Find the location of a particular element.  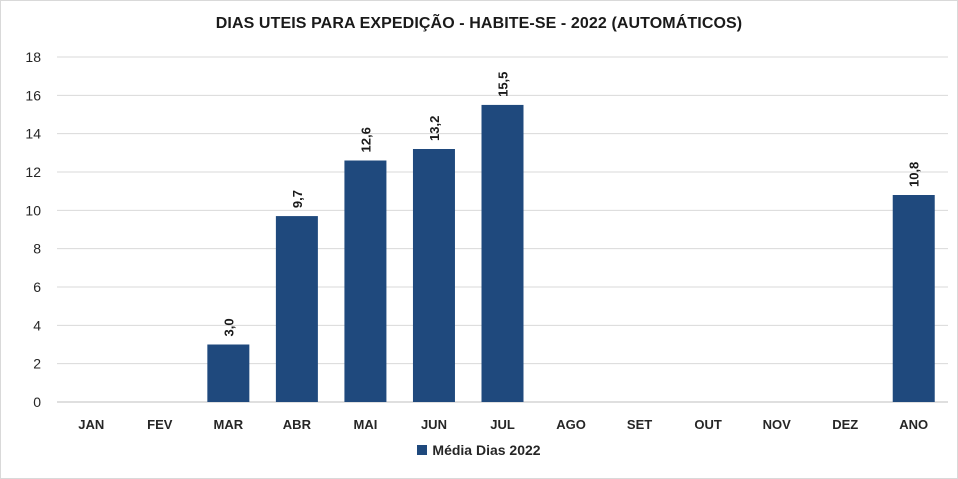

data-label: 12,6 is located at coordinates (365, 139).